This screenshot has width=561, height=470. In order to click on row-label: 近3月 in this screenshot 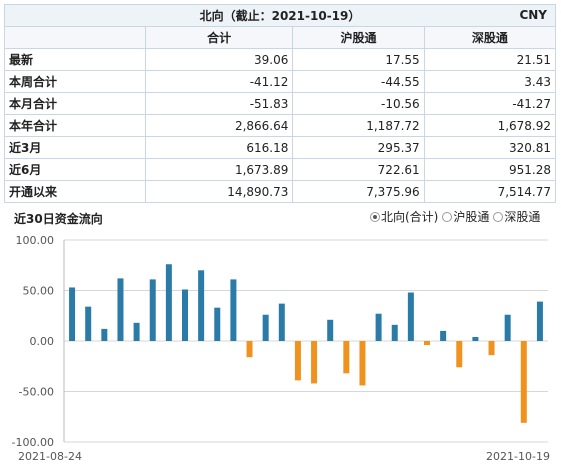, I will do `click(75, 147)`.